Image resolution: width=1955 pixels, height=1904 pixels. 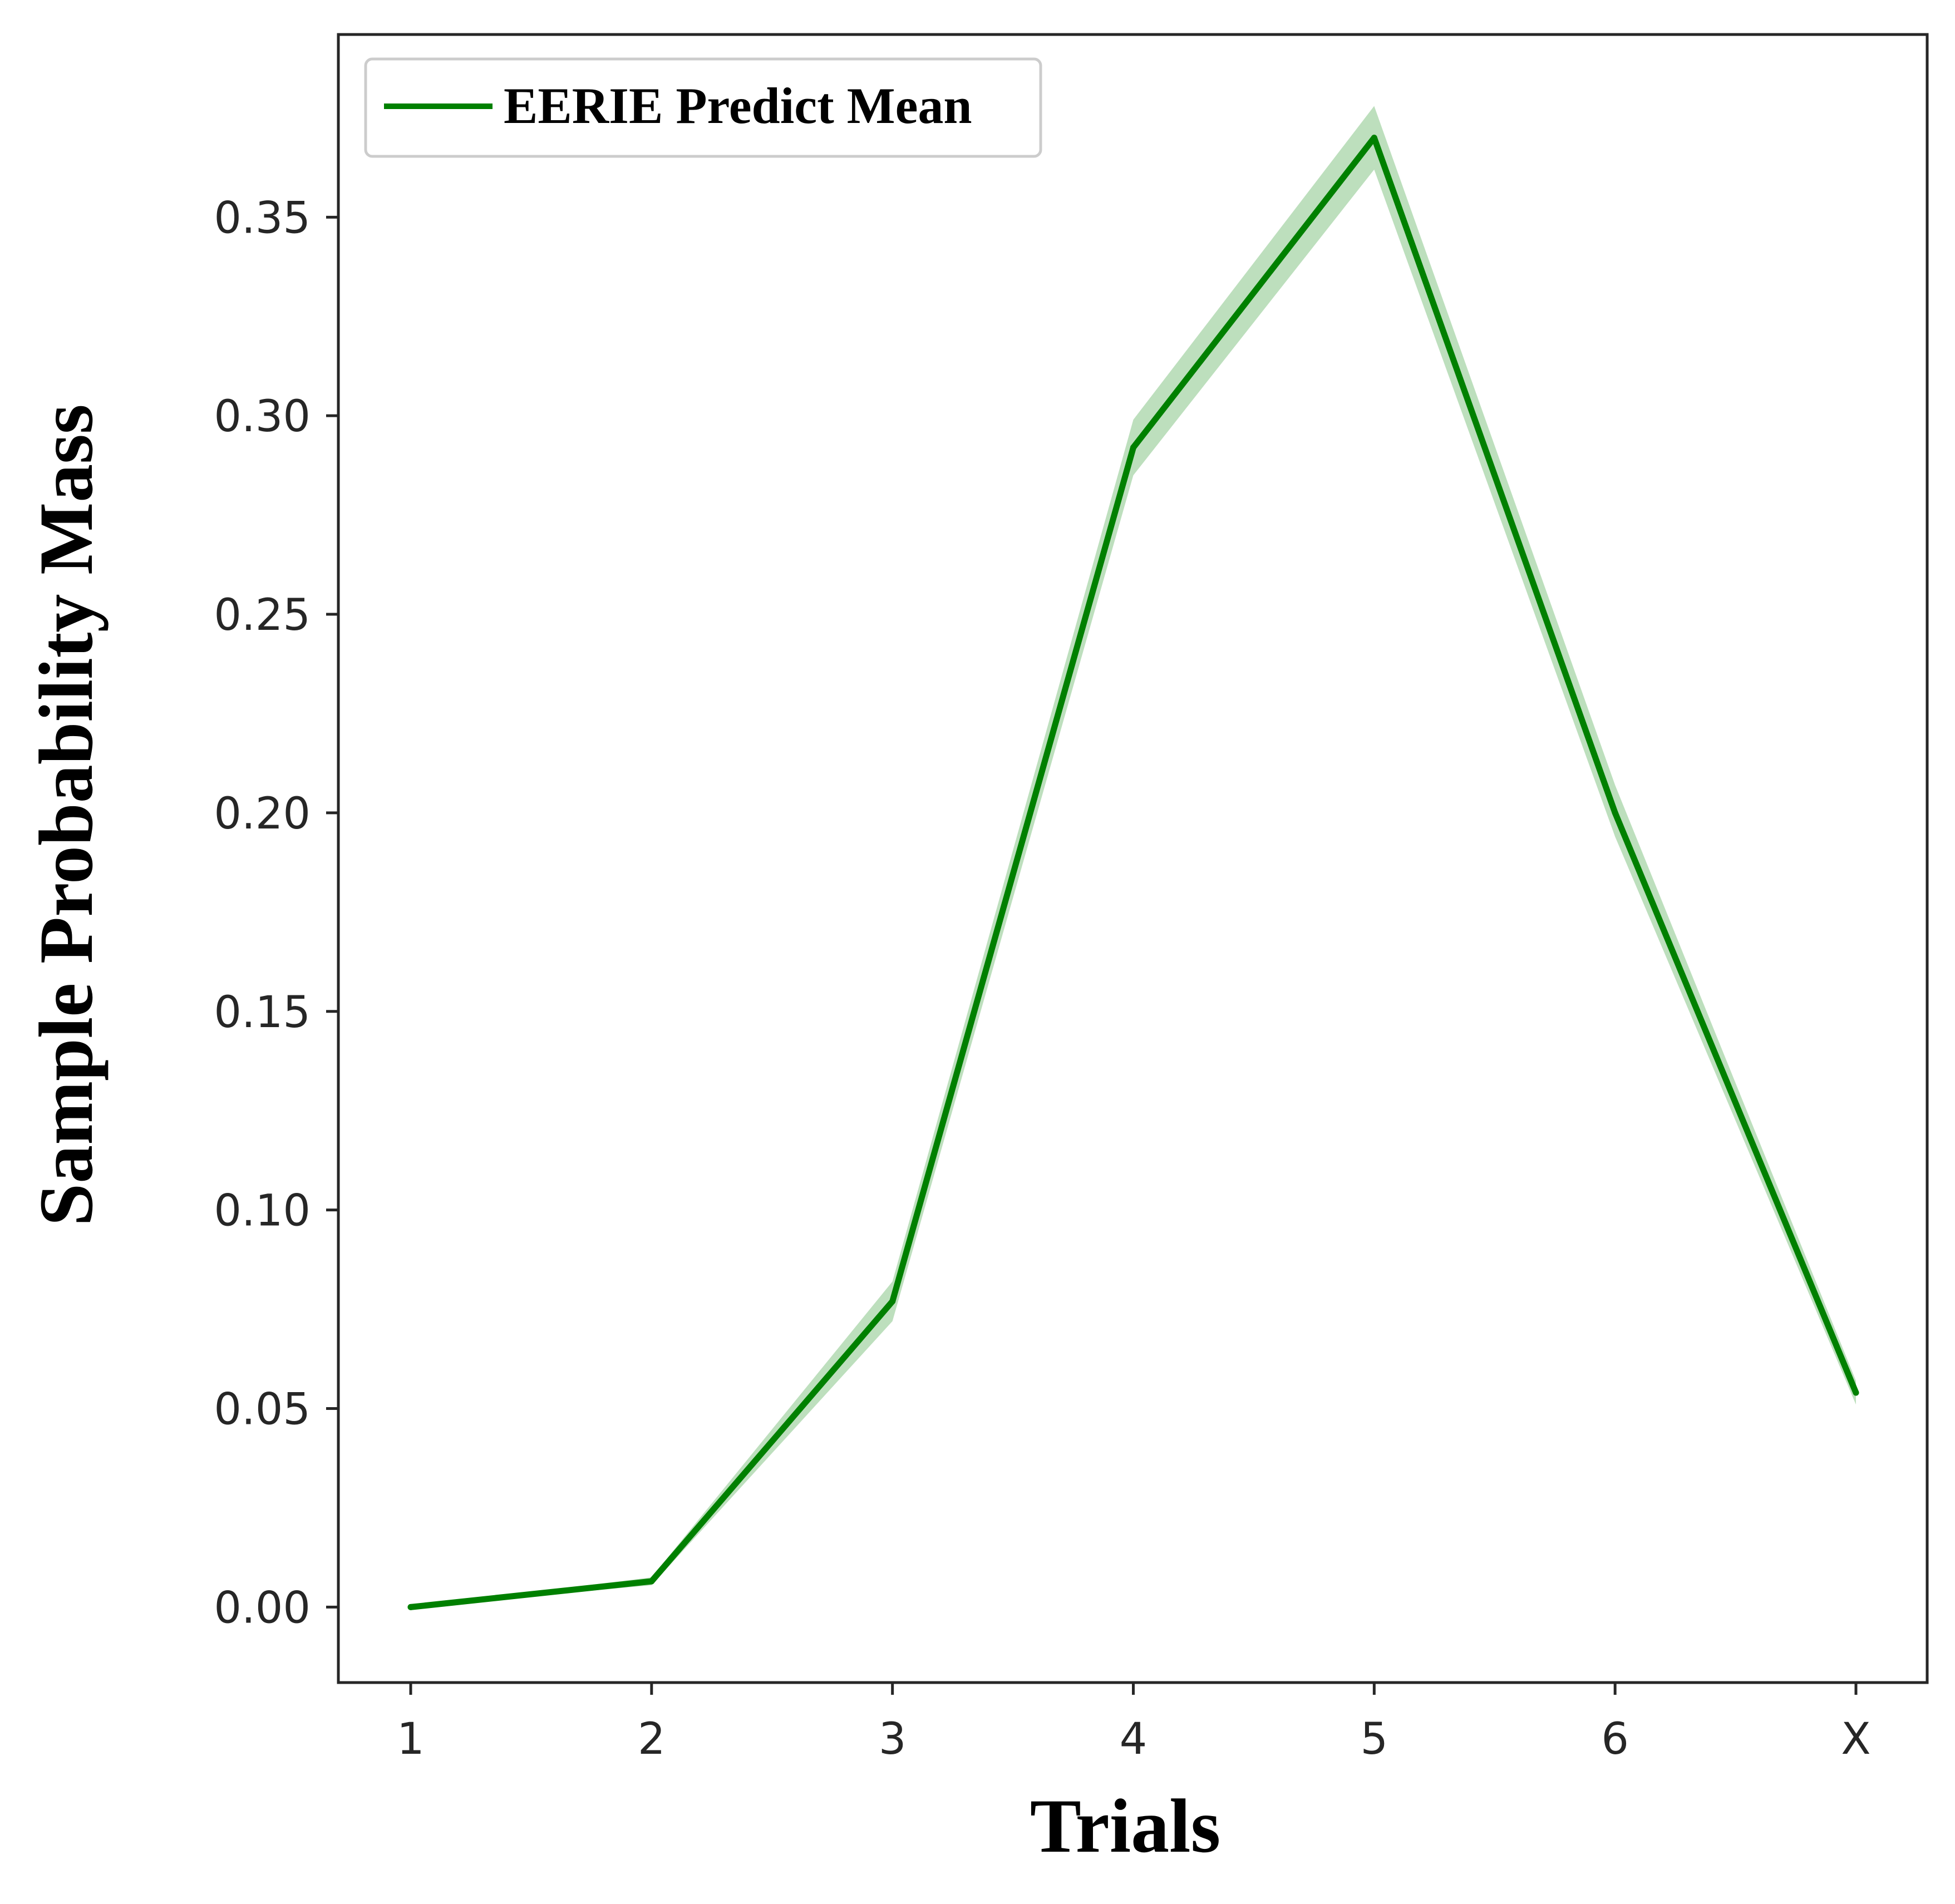 I want to click on x-axis-title: Trials, so click(x=1125, y=1826).